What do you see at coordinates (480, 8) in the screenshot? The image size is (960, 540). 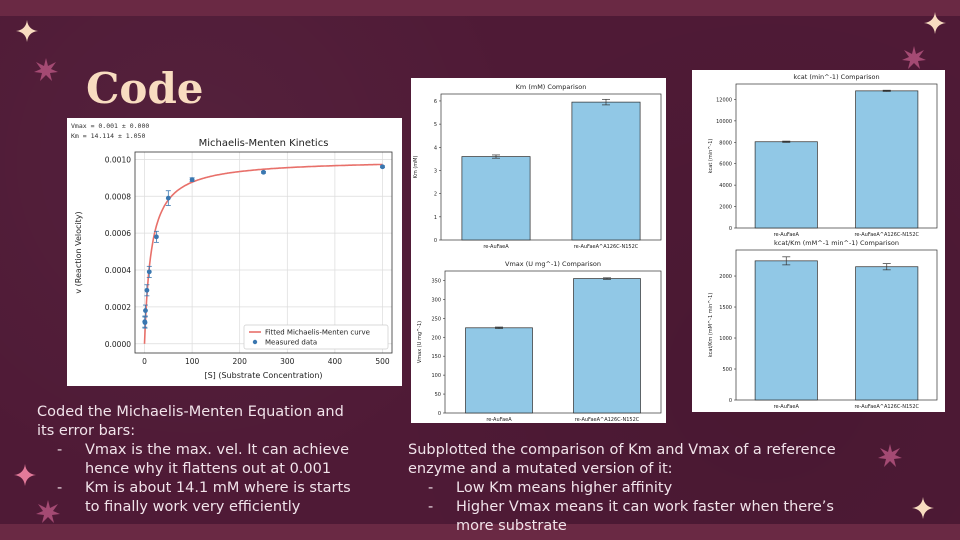 I see `top-texture-band` at bounding box center [480, 8].